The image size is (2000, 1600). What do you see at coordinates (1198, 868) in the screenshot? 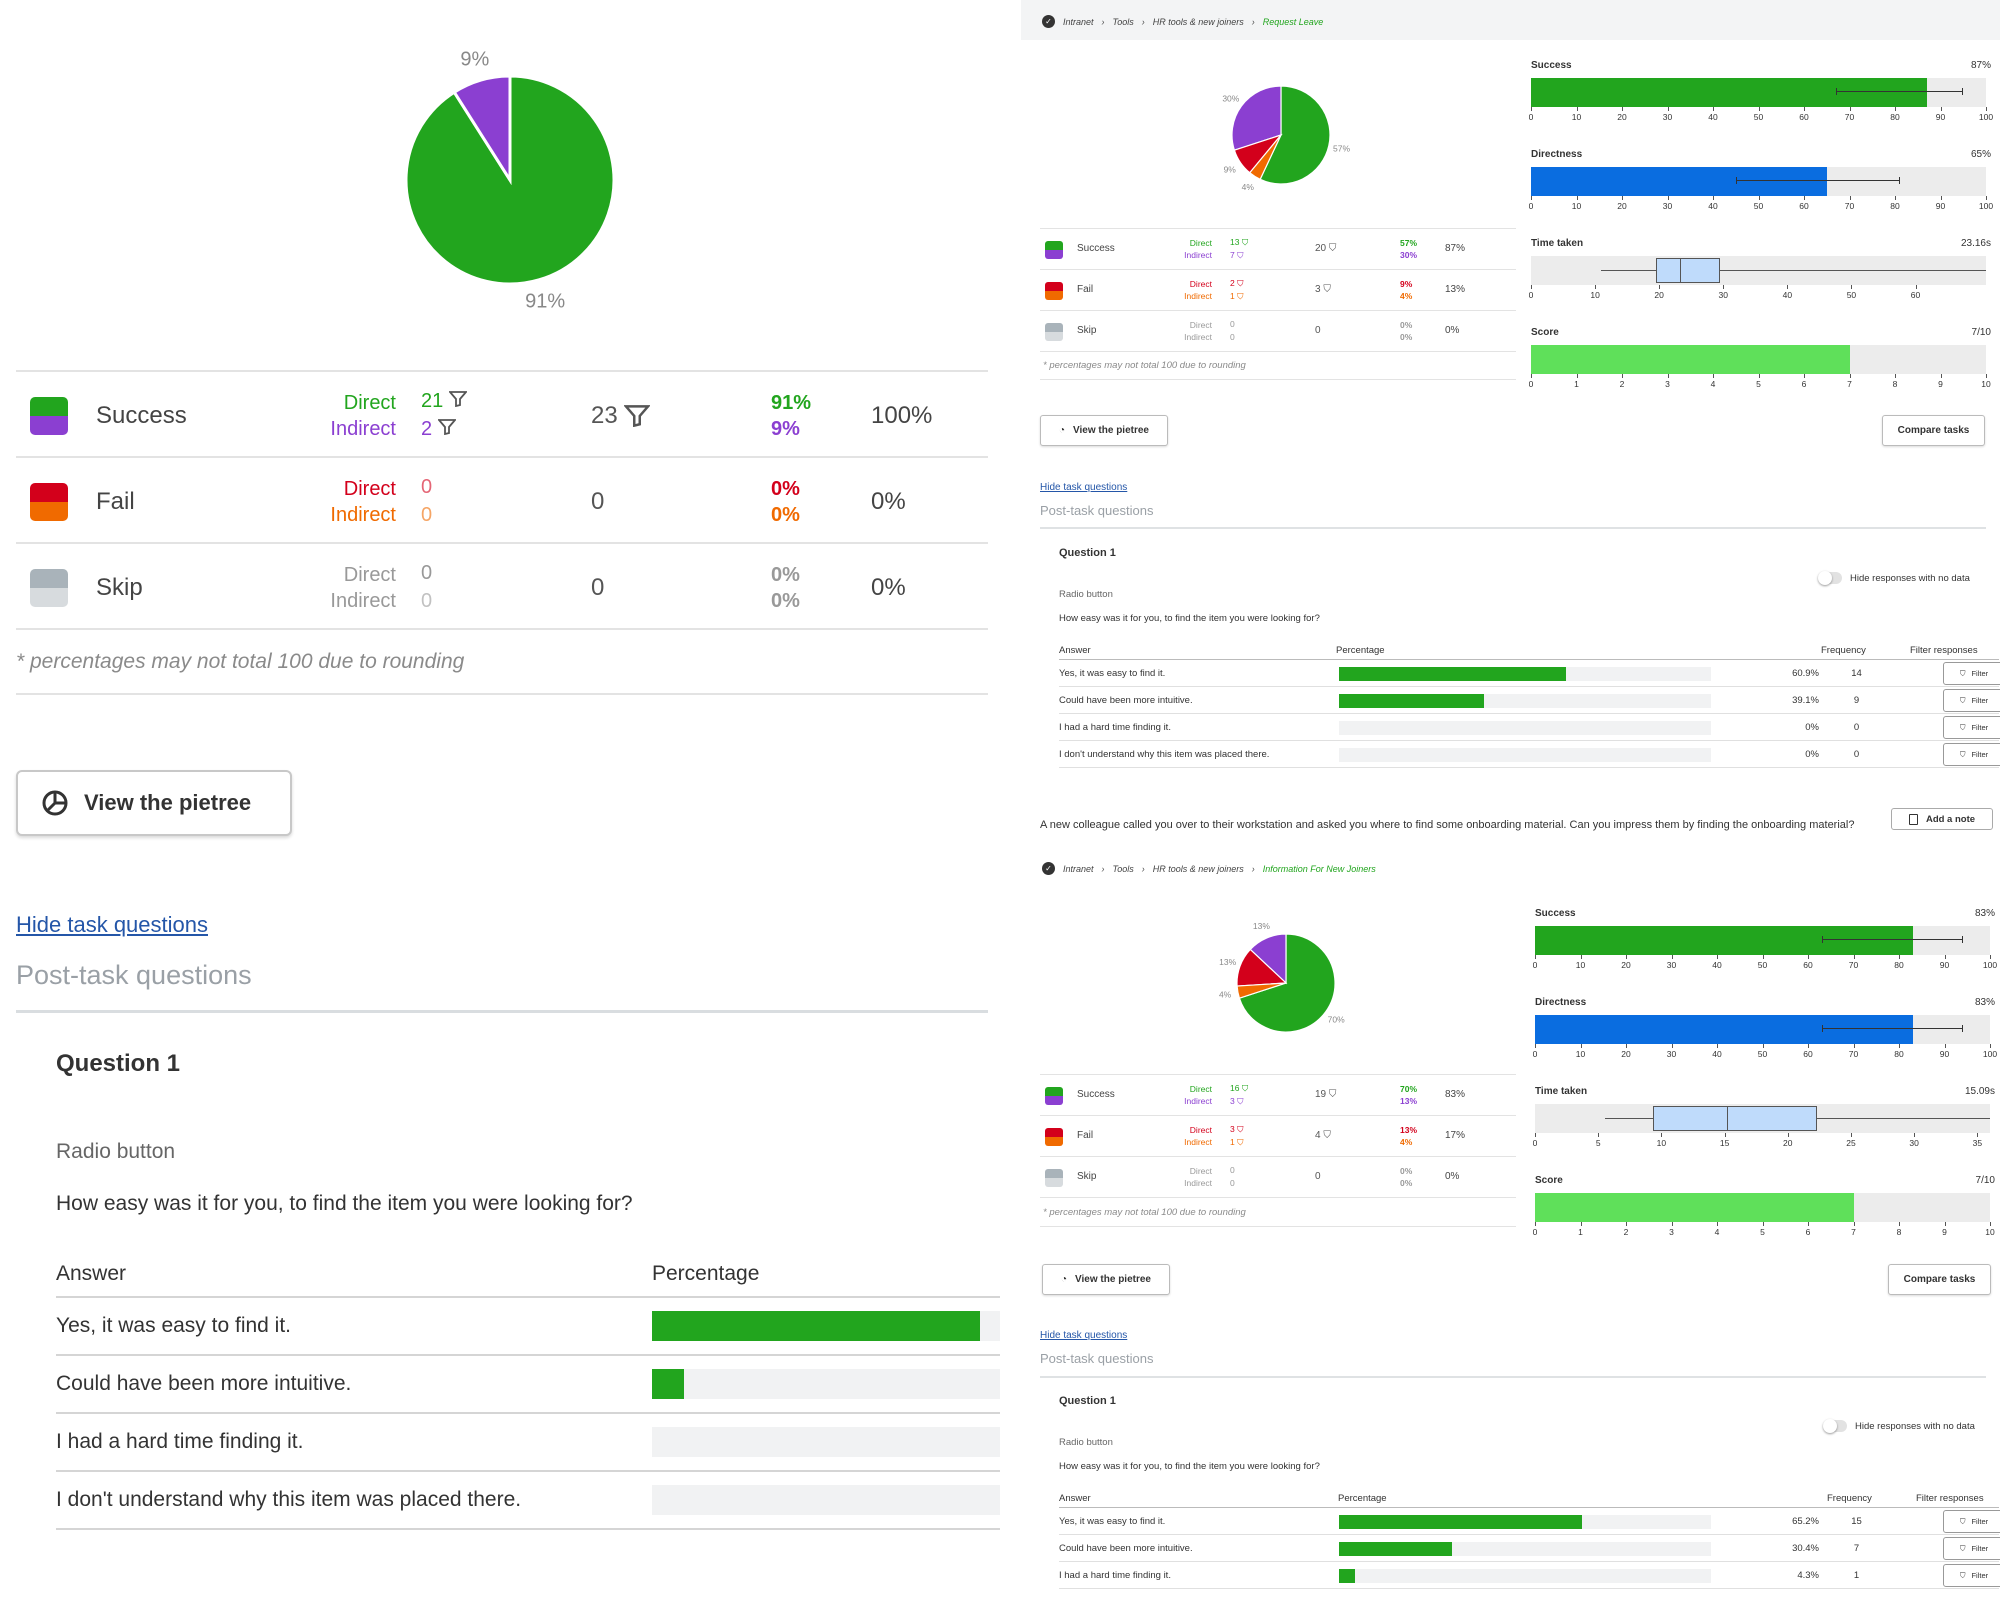
I see `breadcrumb-item: HR tools & new joiners` at bounding box center [1198, 868].